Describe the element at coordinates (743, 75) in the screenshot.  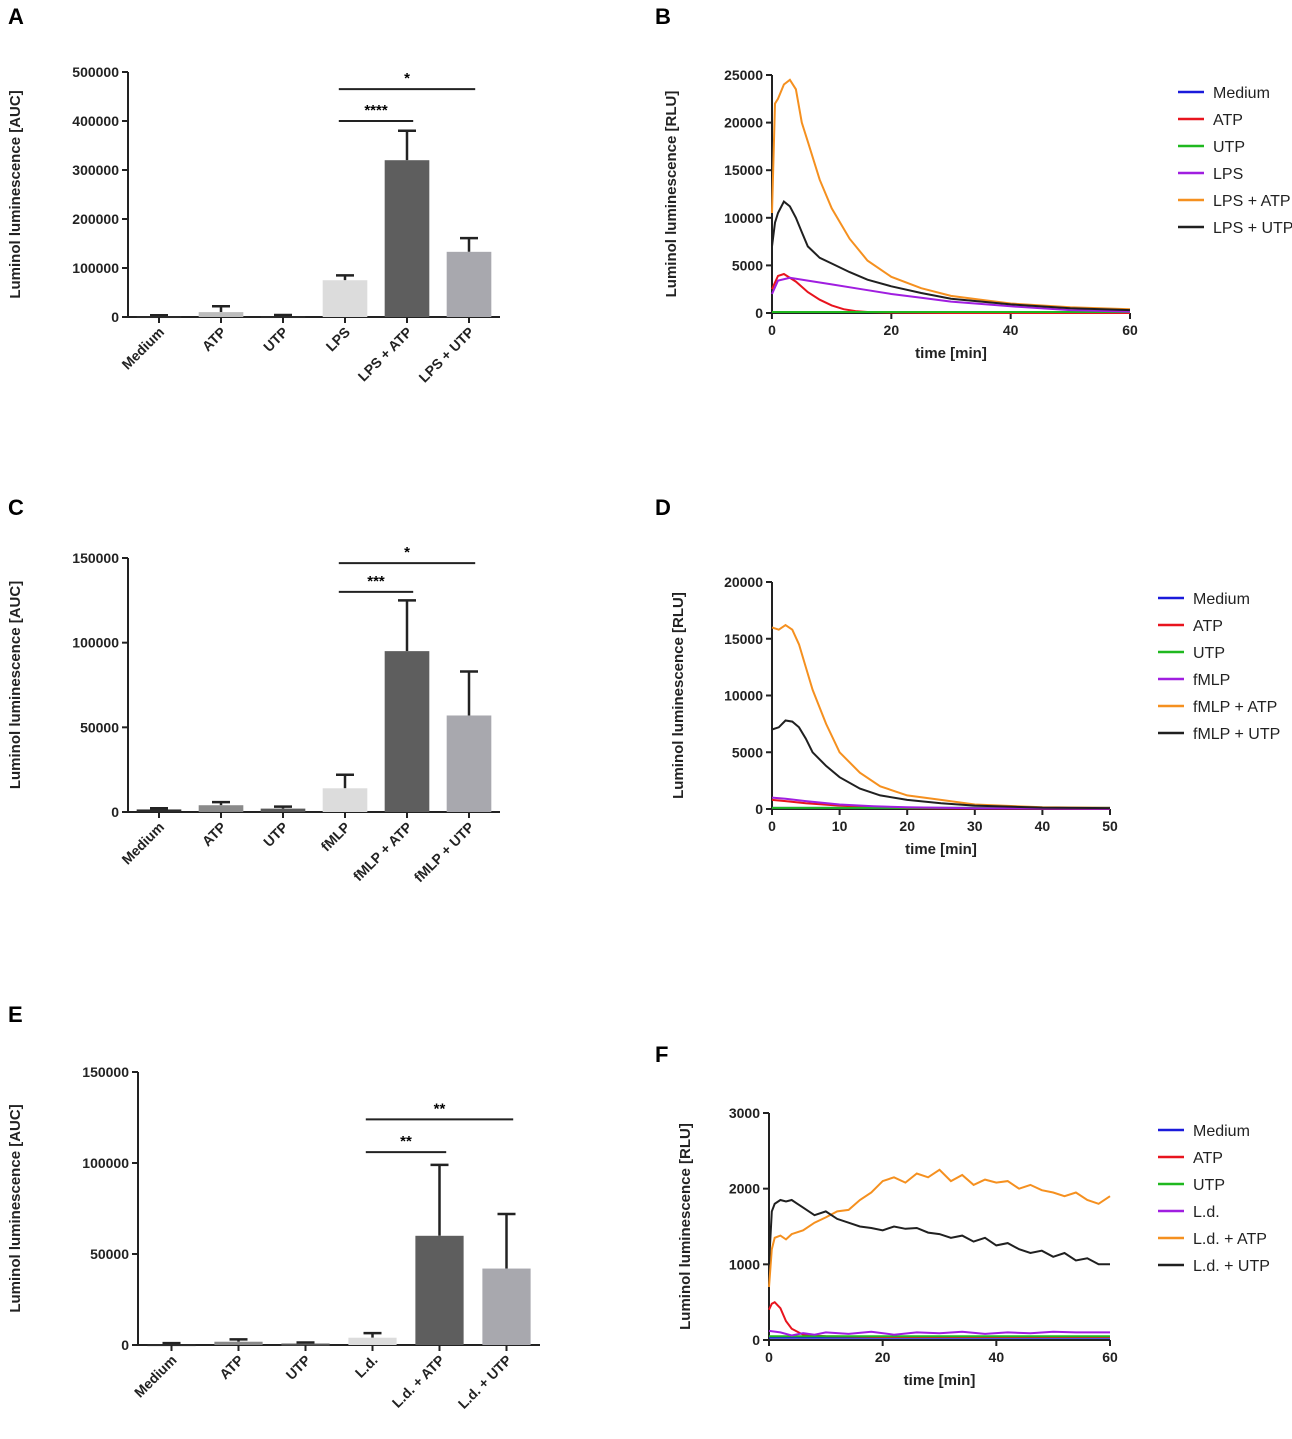
I see `y-tick-label: 25000` at that location.